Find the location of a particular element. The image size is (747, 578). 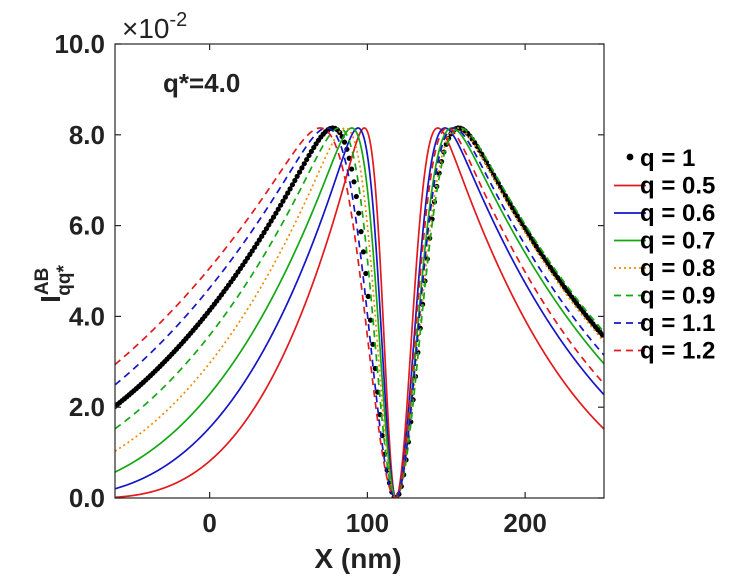

exponent-label: ×10⁻² is located at coordinates (154, 26).